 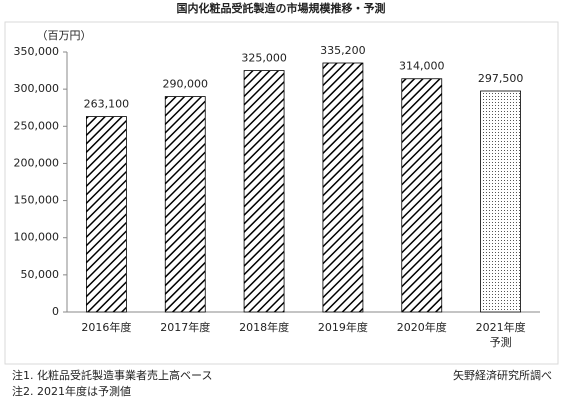 What do you see at coordinates (71, 391) in the screenshot?
I see `note: 注2. 2021年度は予測値` at bounding box center [71, 391].